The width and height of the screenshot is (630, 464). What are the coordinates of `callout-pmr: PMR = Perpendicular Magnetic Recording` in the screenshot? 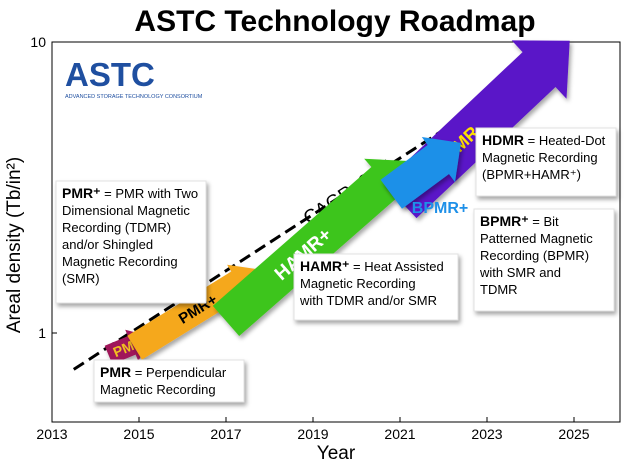 It's located at (169, 381).